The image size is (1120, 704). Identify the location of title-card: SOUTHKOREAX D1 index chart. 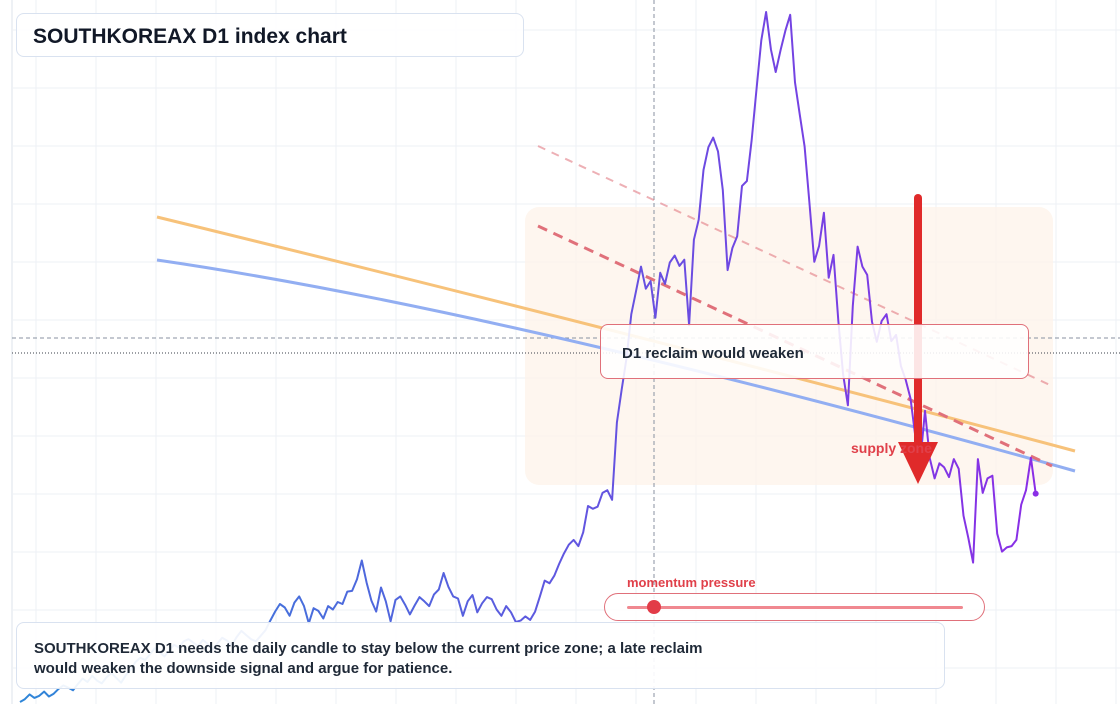
(270, 35).